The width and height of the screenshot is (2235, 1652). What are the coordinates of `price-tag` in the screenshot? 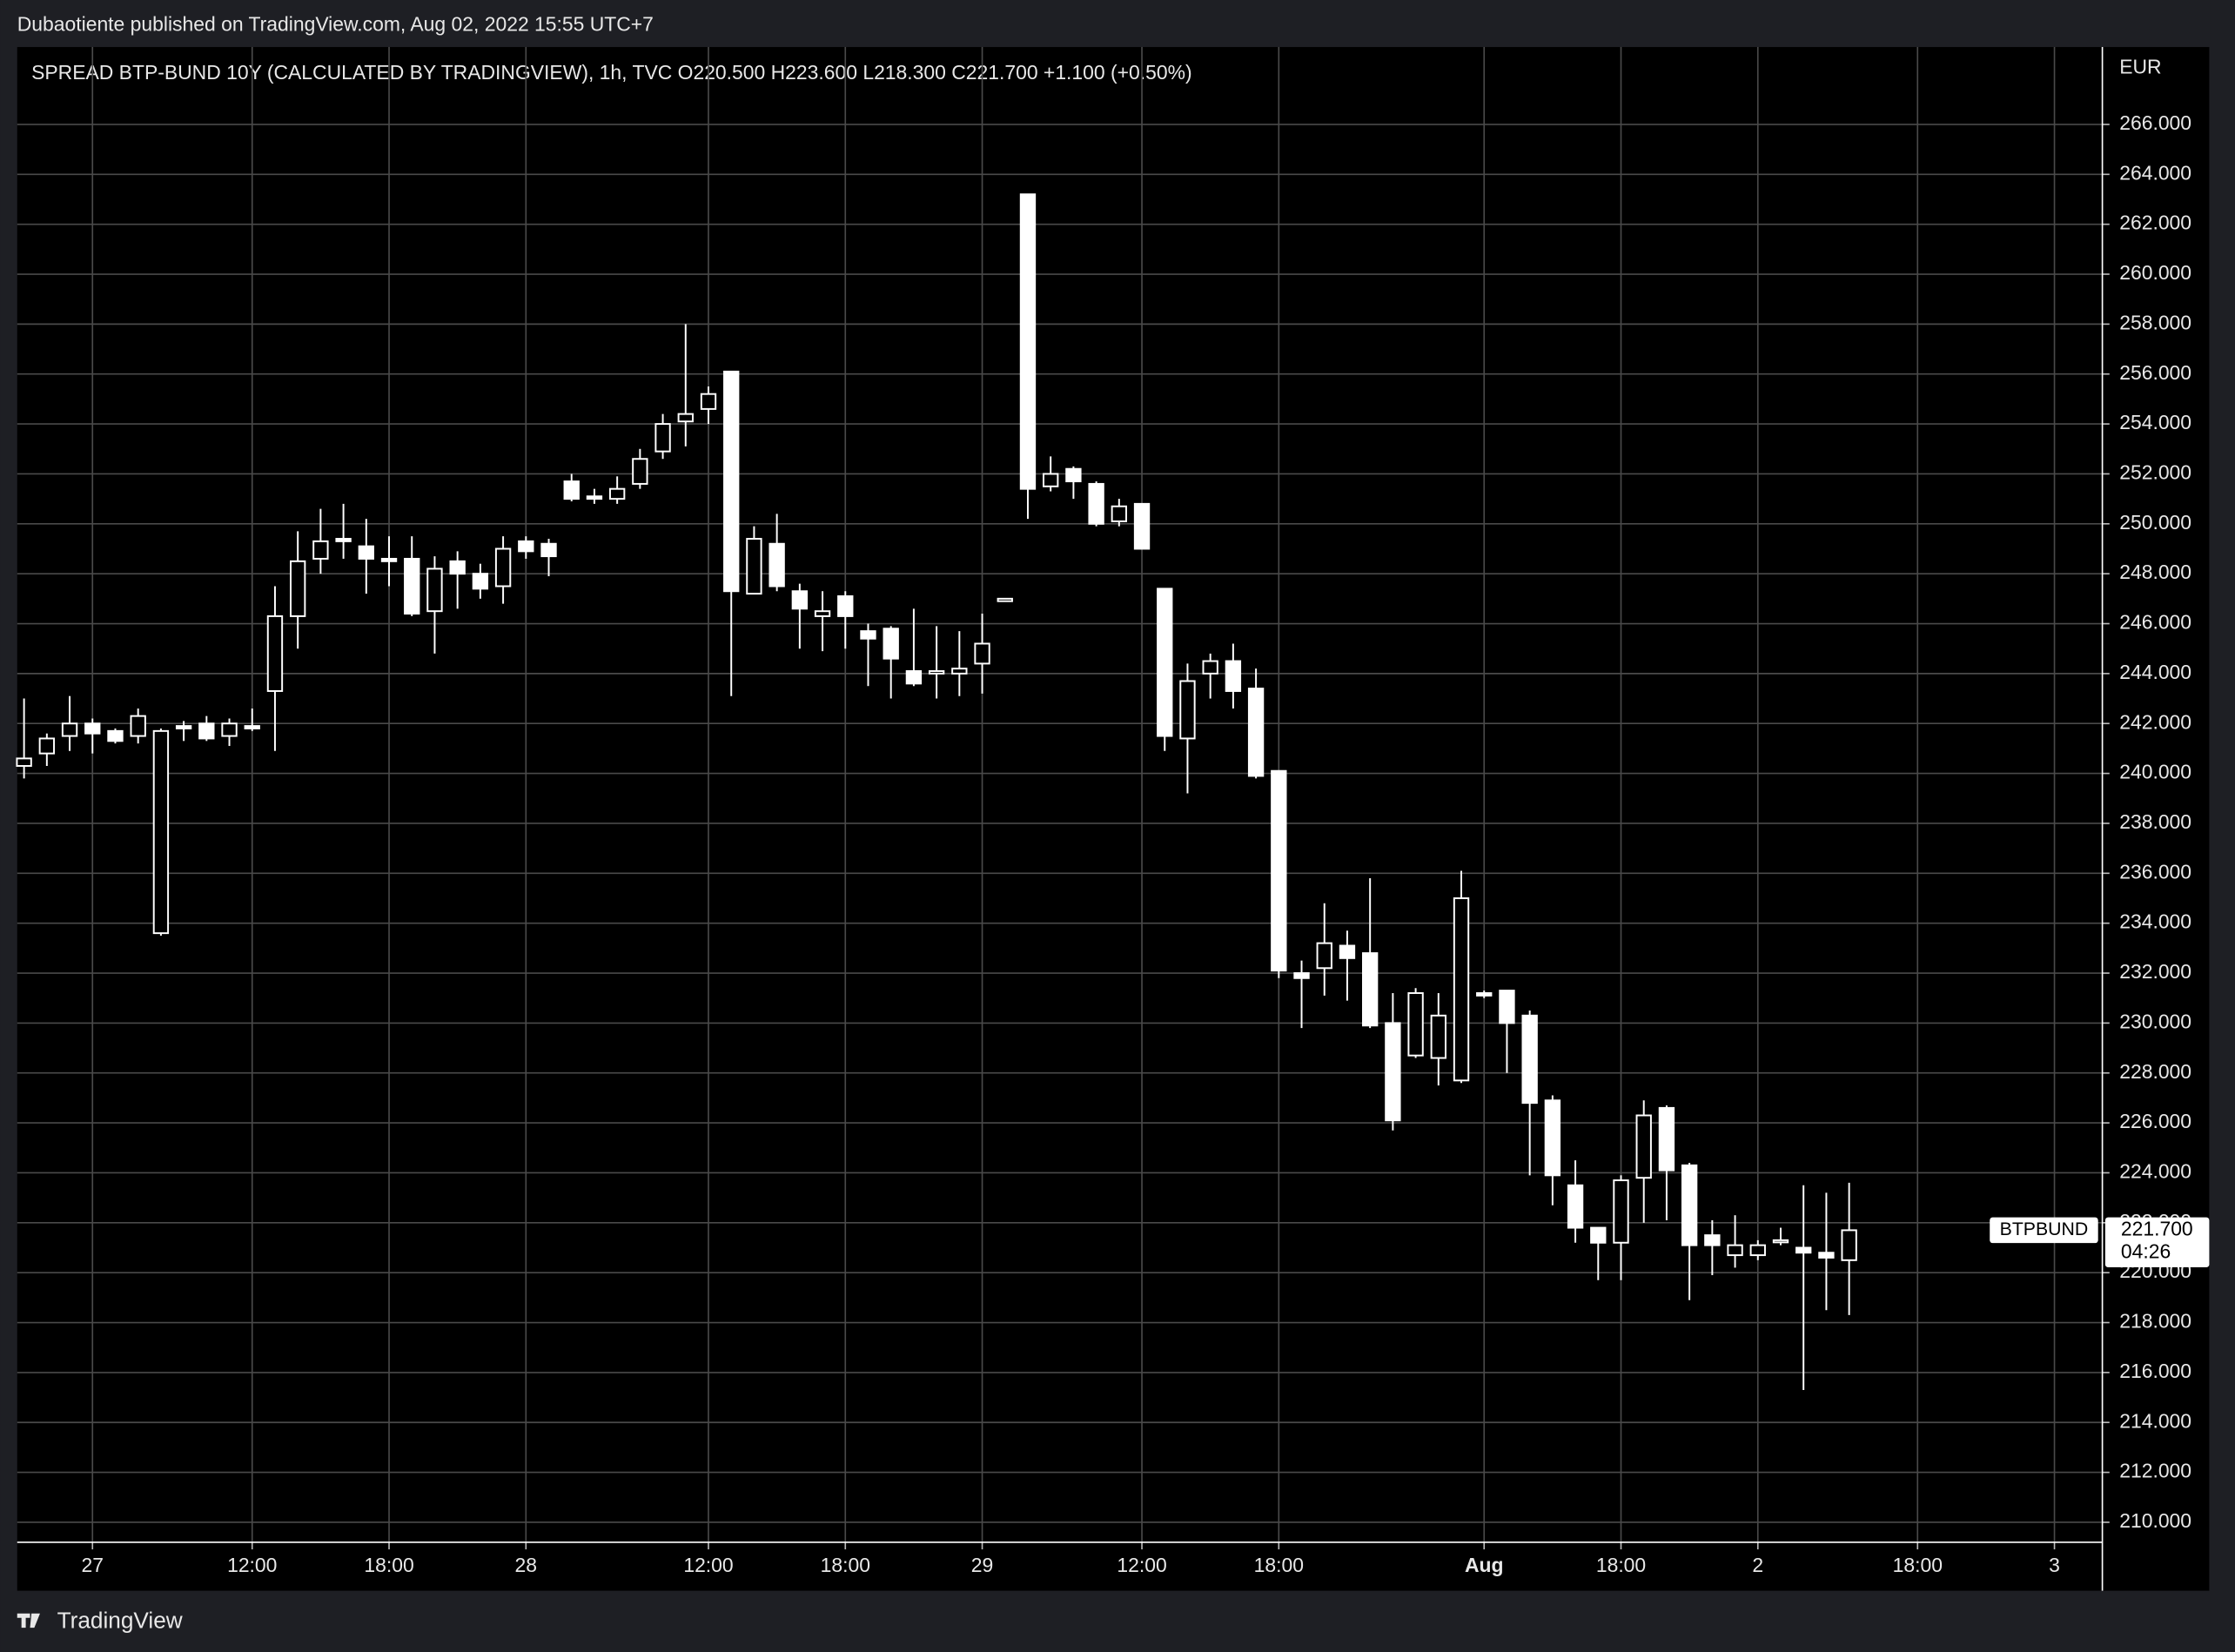 It's located at (2157, 1242).